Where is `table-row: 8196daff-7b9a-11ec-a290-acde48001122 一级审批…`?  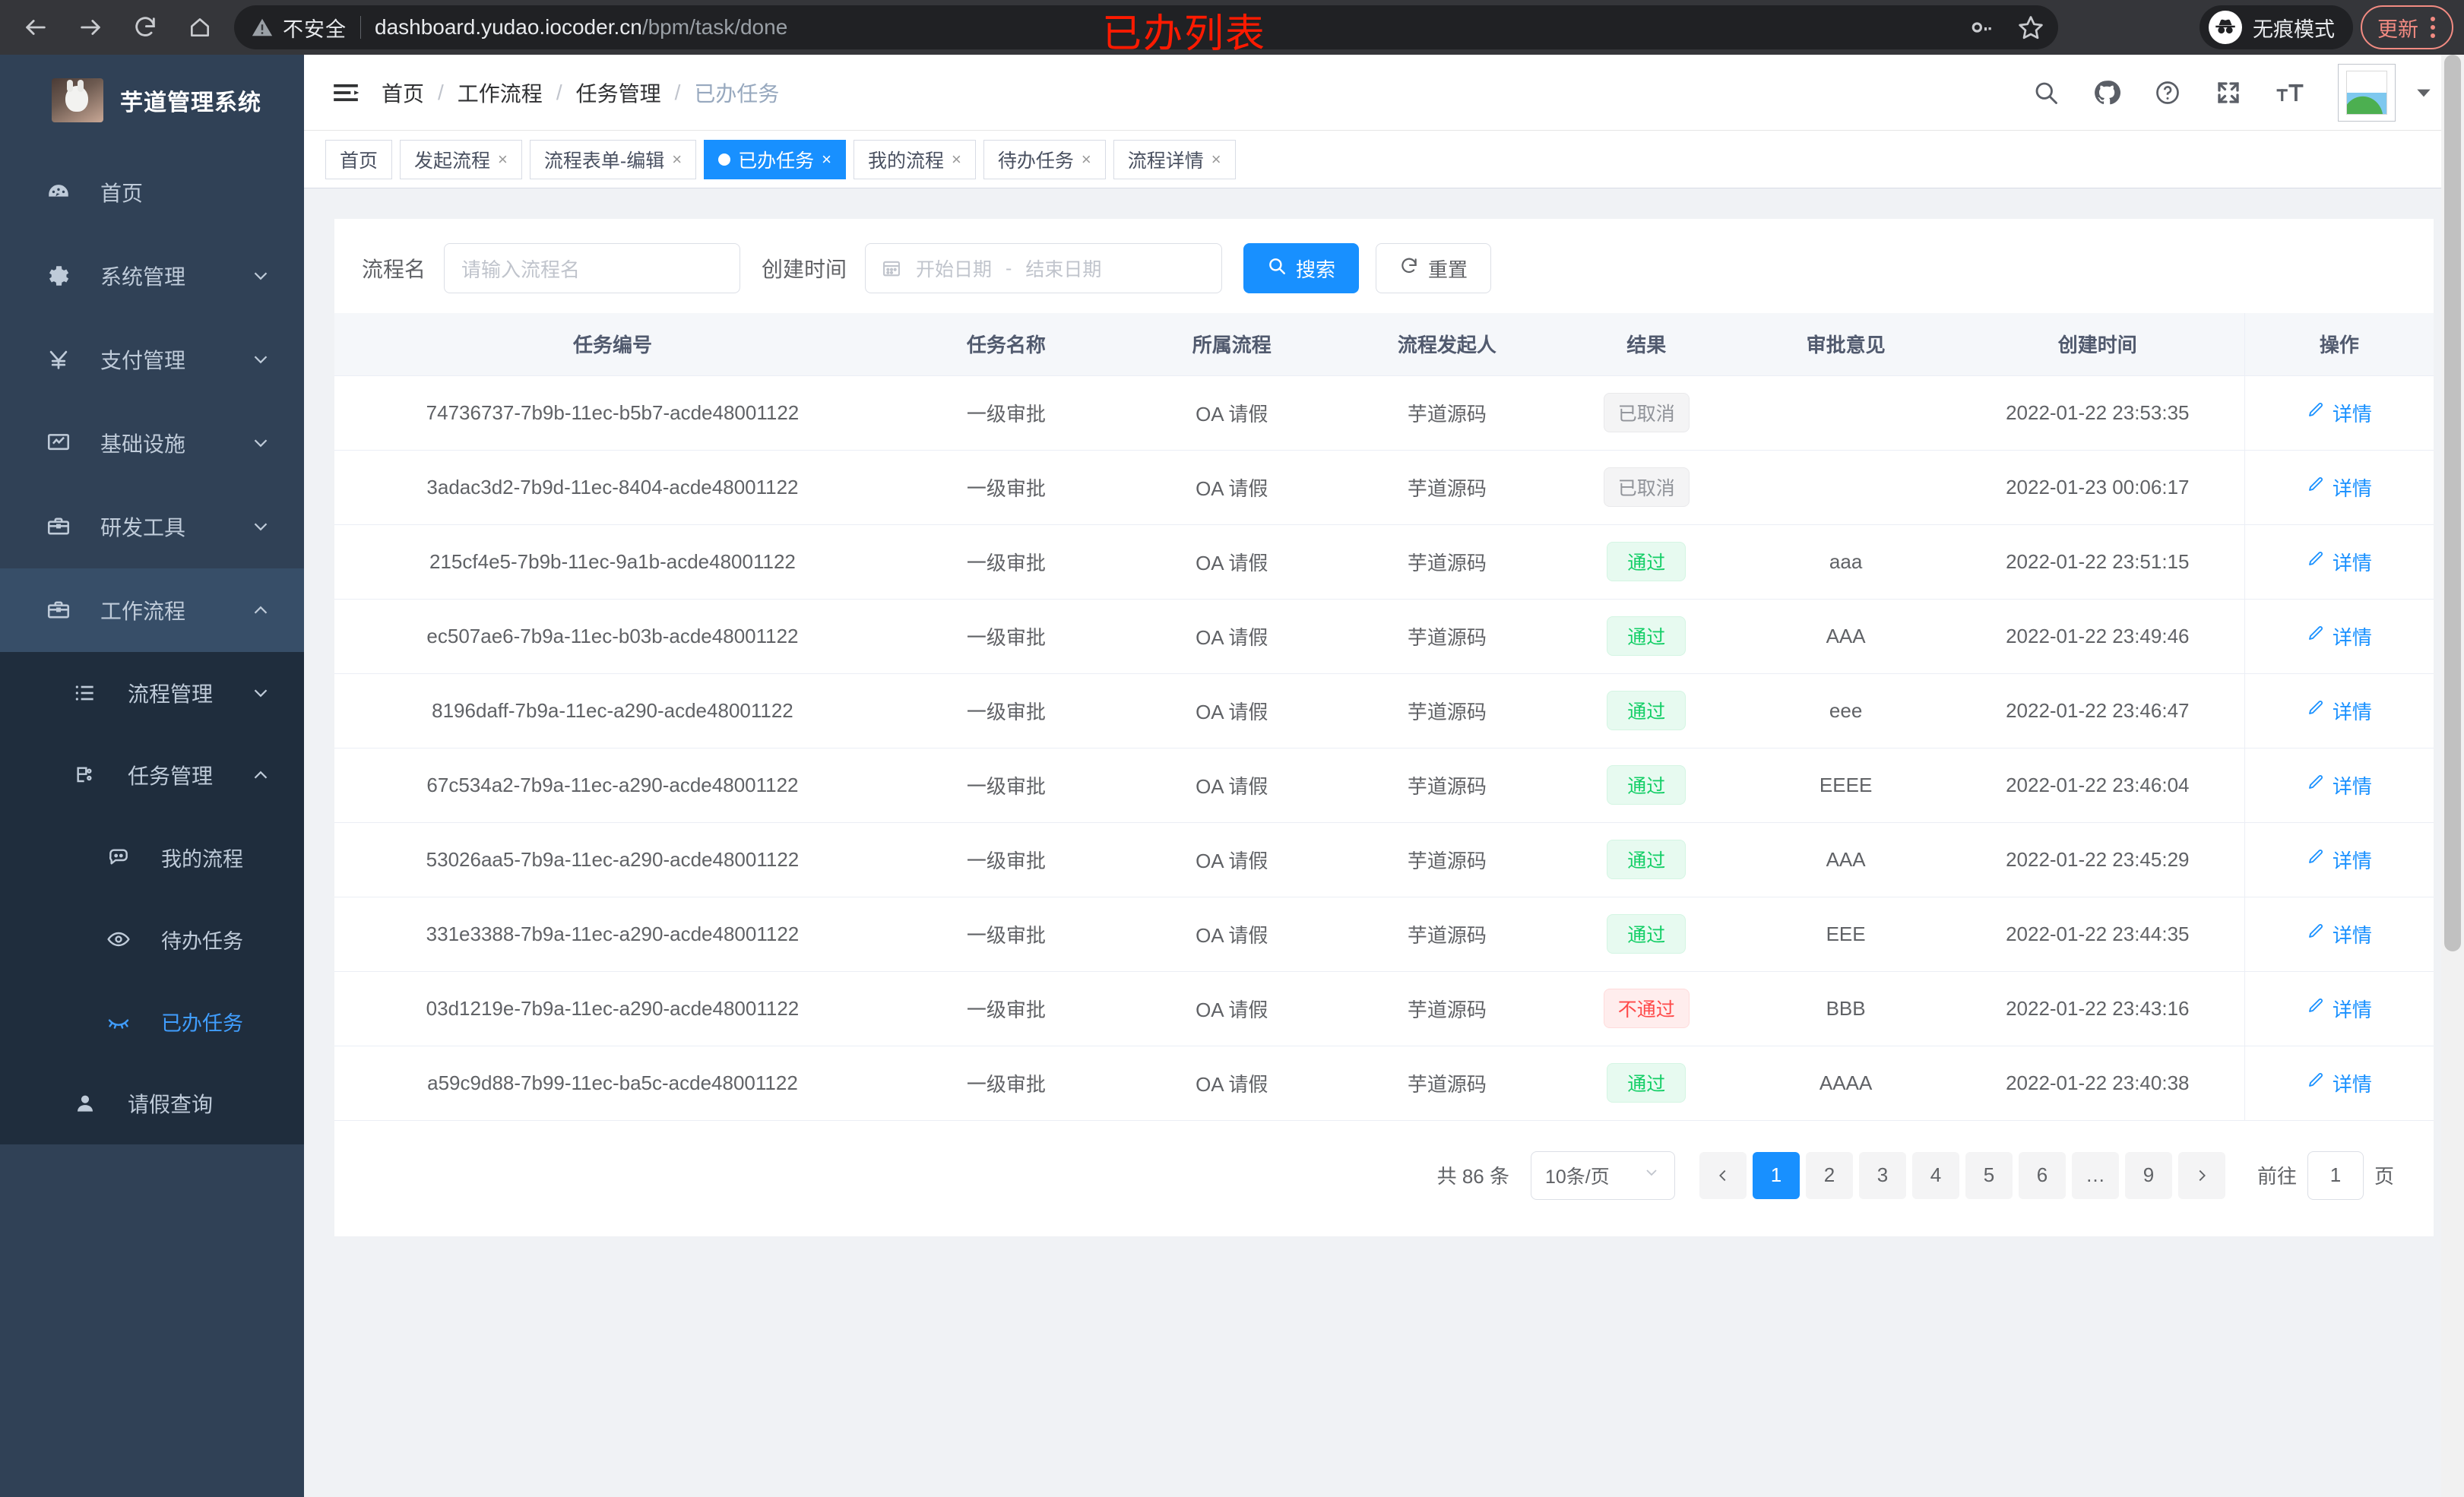
table-row: 8196daff-7b9a-11ec-a290-acde48001122 一级审批… is located at coordinates (1384, 710).